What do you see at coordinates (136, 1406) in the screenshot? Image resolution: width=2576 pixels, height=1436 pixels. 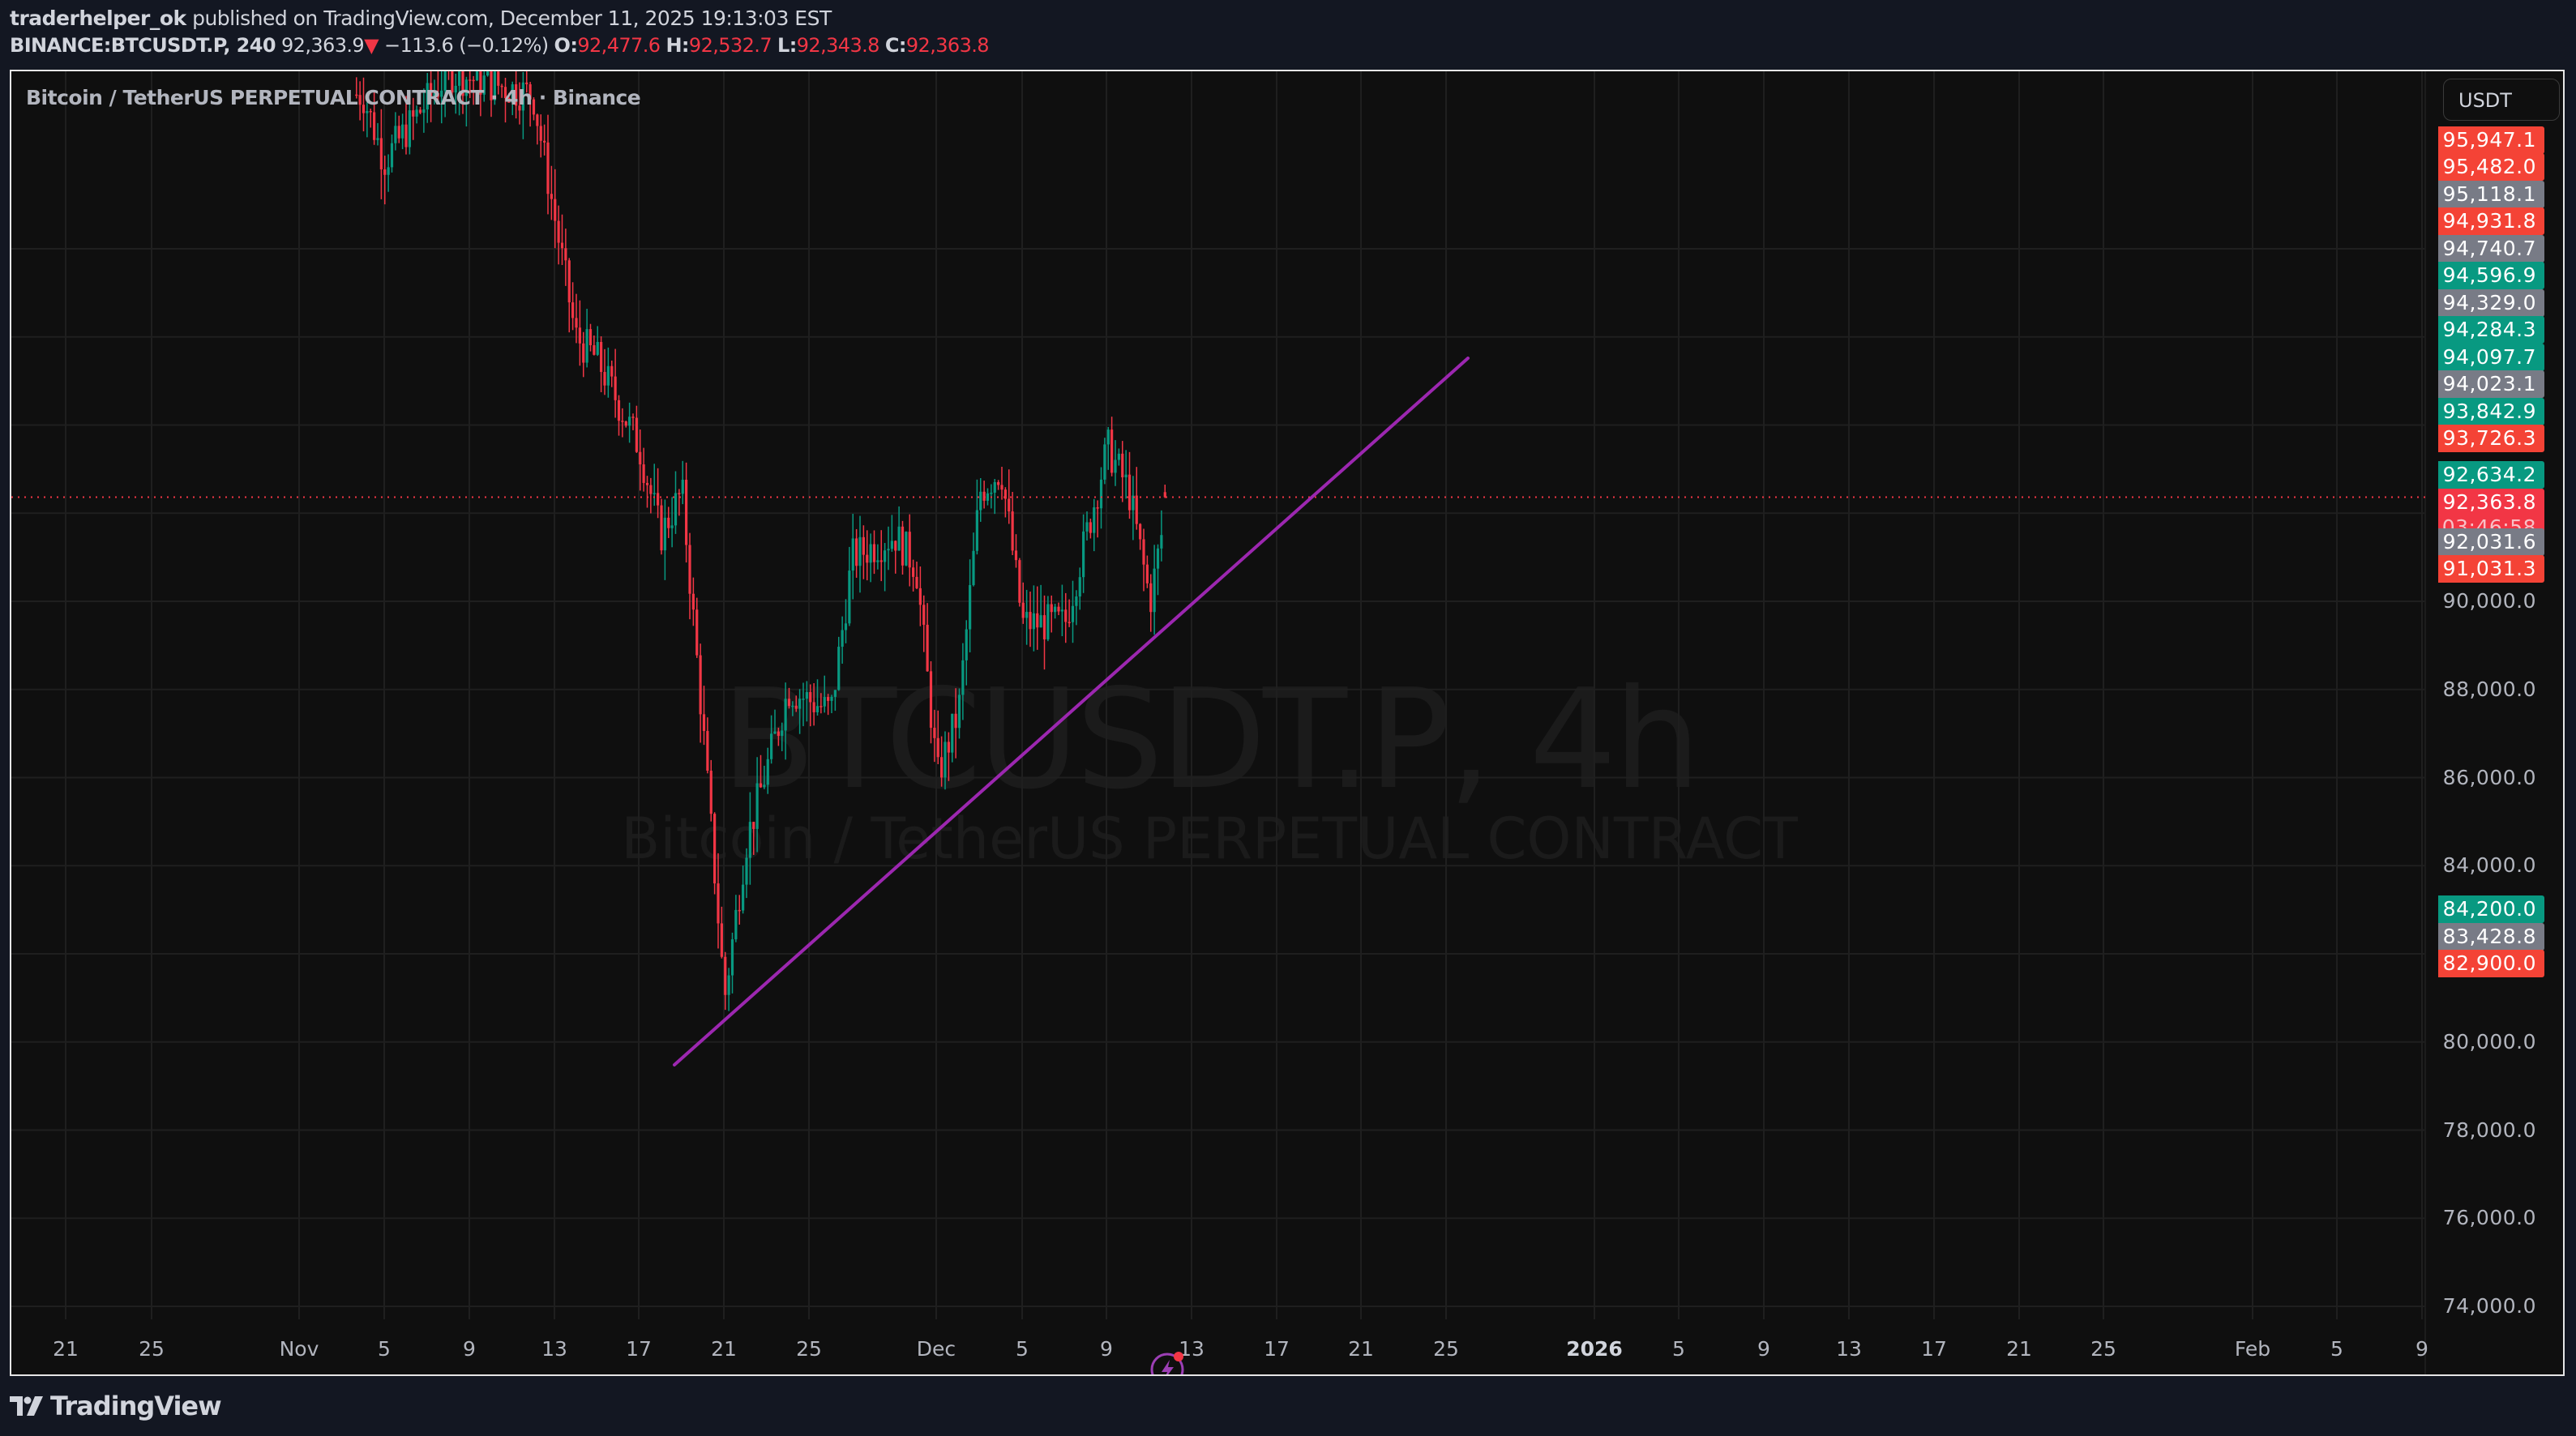 I see `tradingview-logo-text: TradingView` at bounding box center [136, 1406].